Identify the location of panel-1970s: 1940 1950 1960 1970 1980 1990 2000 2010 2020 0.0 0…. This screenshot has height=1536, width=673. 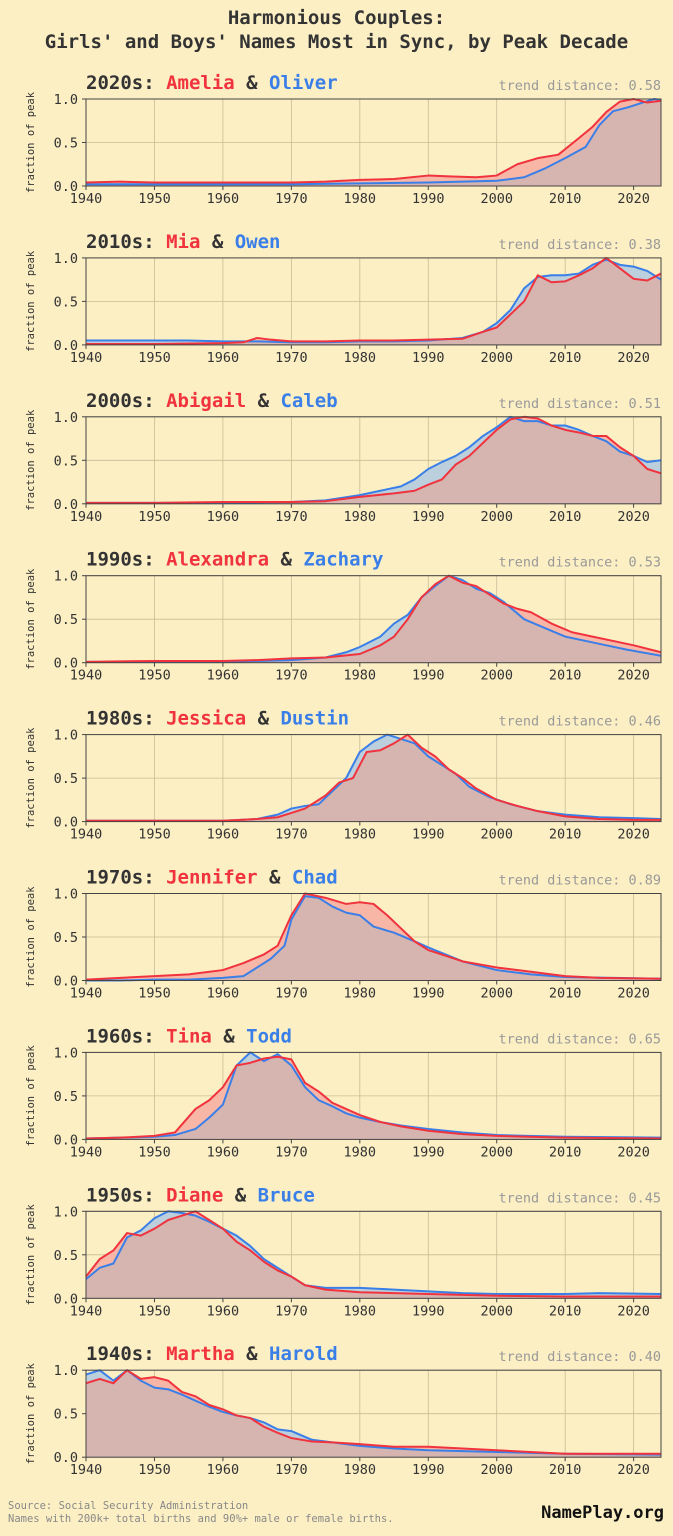
(343, 934).